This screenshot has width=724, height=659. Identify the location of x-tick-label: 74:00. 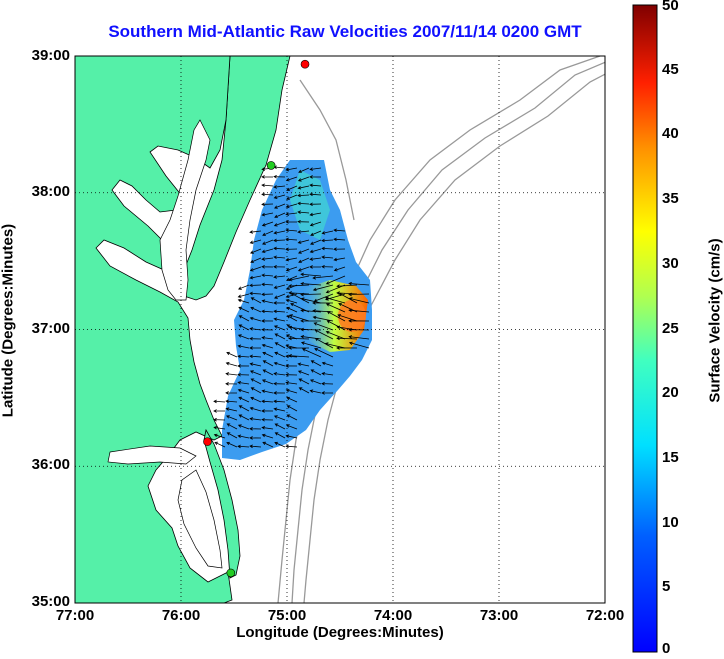
(393, 615).